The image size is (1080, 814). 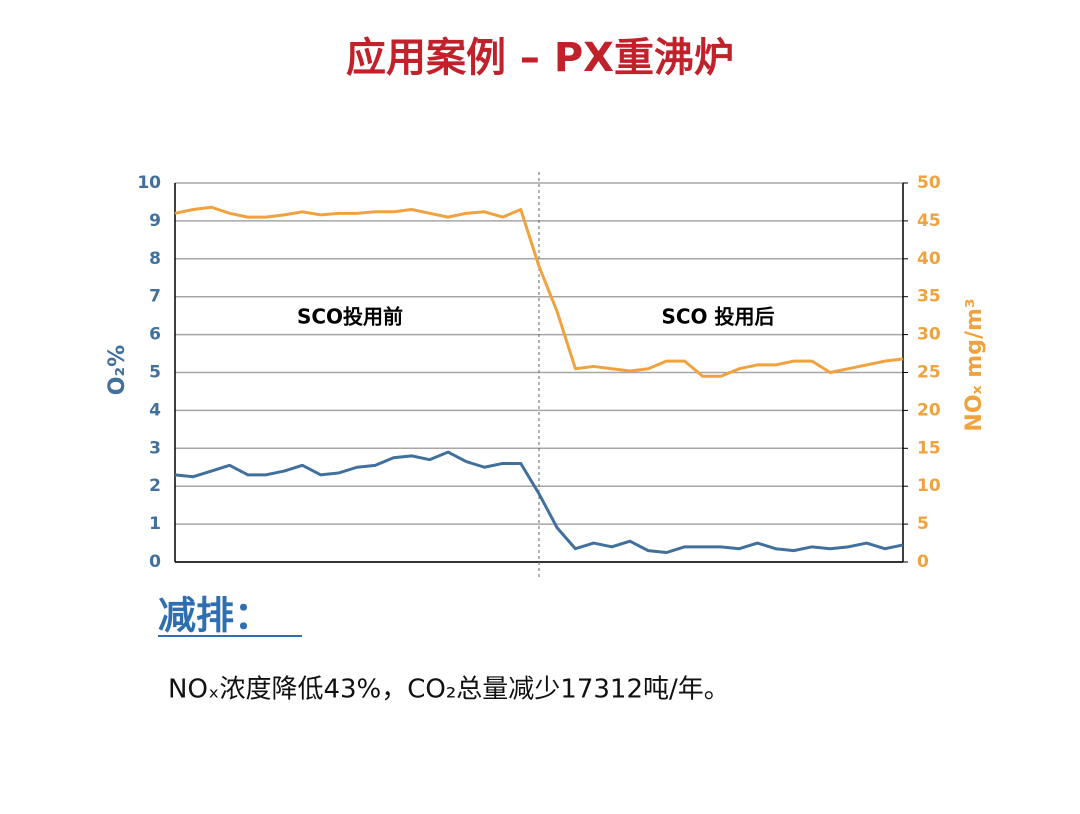 What do you see at coordinates (117, 370) in the screenshot?
I see `y-axis-title: O₂%` at bounding box center [117, 370].